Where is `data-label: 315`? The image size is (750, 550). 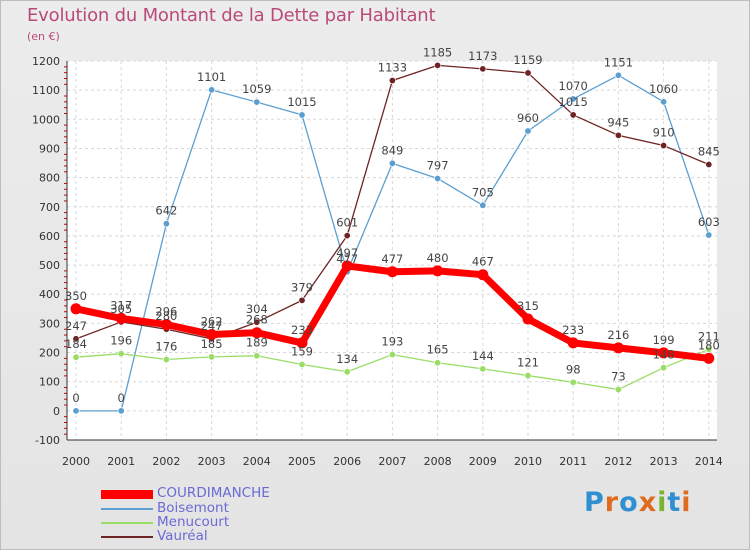 data-label: 315 is located at coordinates (528, 306).